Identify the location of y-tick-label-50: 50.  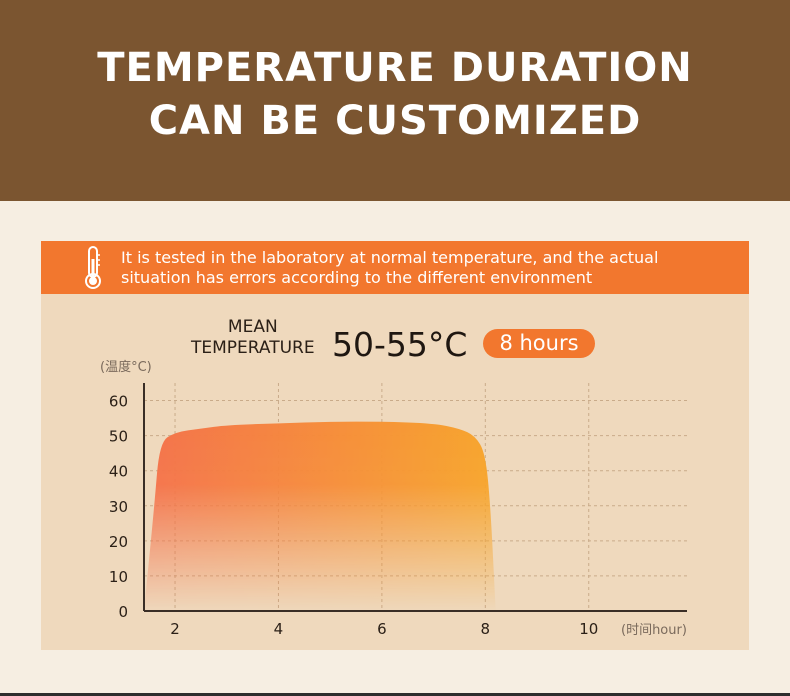
(118, 437).